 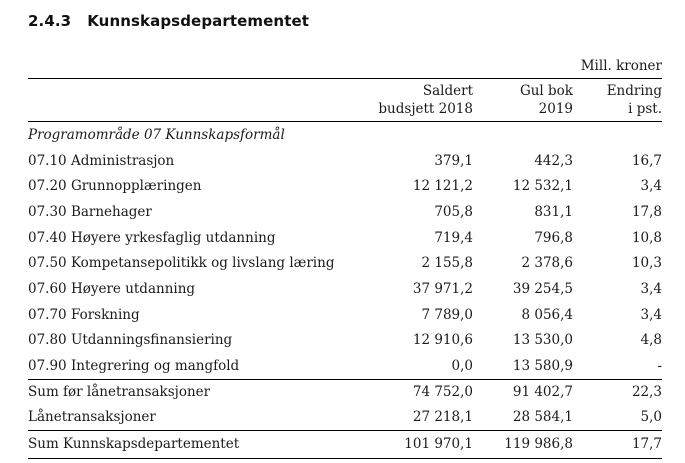 I want to click on cell-endring-pst: 16,7, so click(x=646, y=160).